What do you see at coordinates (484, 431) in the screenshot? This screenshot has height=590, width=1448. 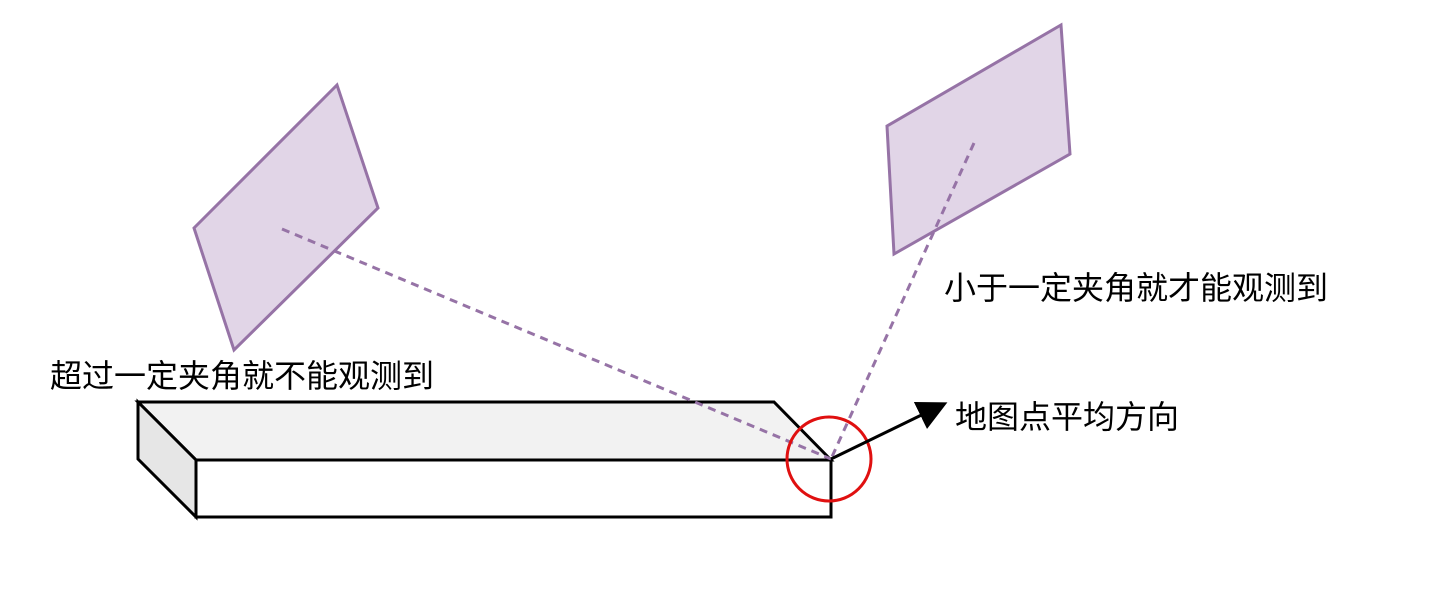 I see `box-top-face` at bounding box center [484, 431].